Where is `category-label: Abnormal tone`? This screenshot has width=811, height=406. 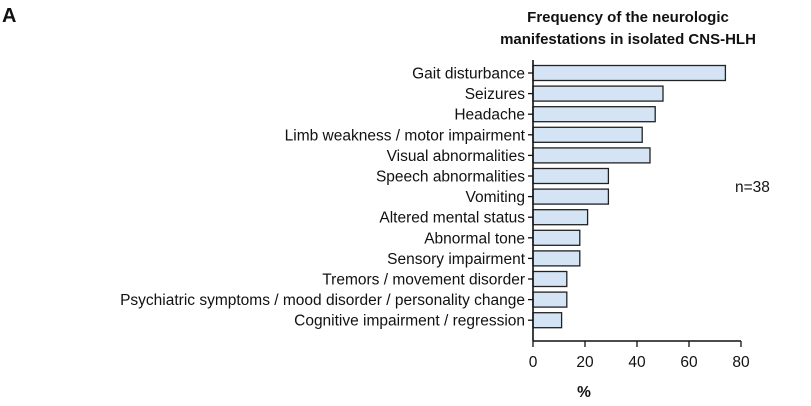 category-label: Abnormal tone is located at coordinates (474, 238).